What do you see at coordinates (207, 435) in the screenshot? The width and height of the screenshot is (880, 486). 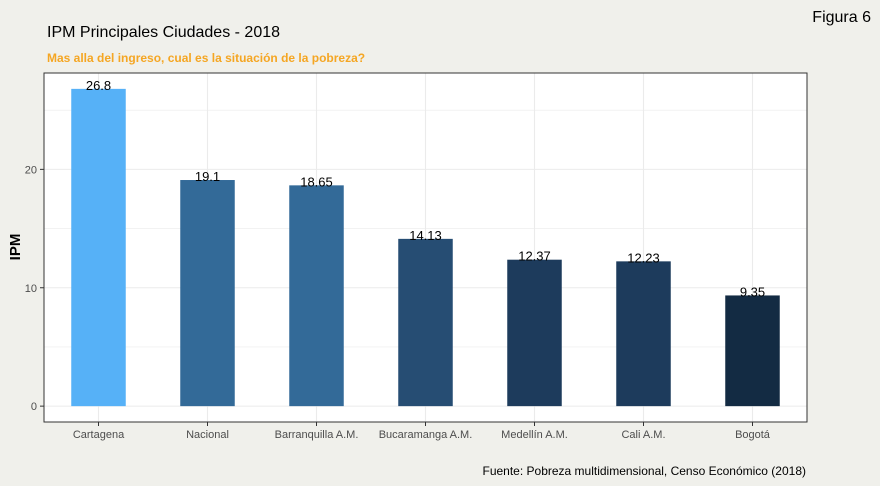 I see `x-tick-label: Nacional` at bounding box center [207, 435].